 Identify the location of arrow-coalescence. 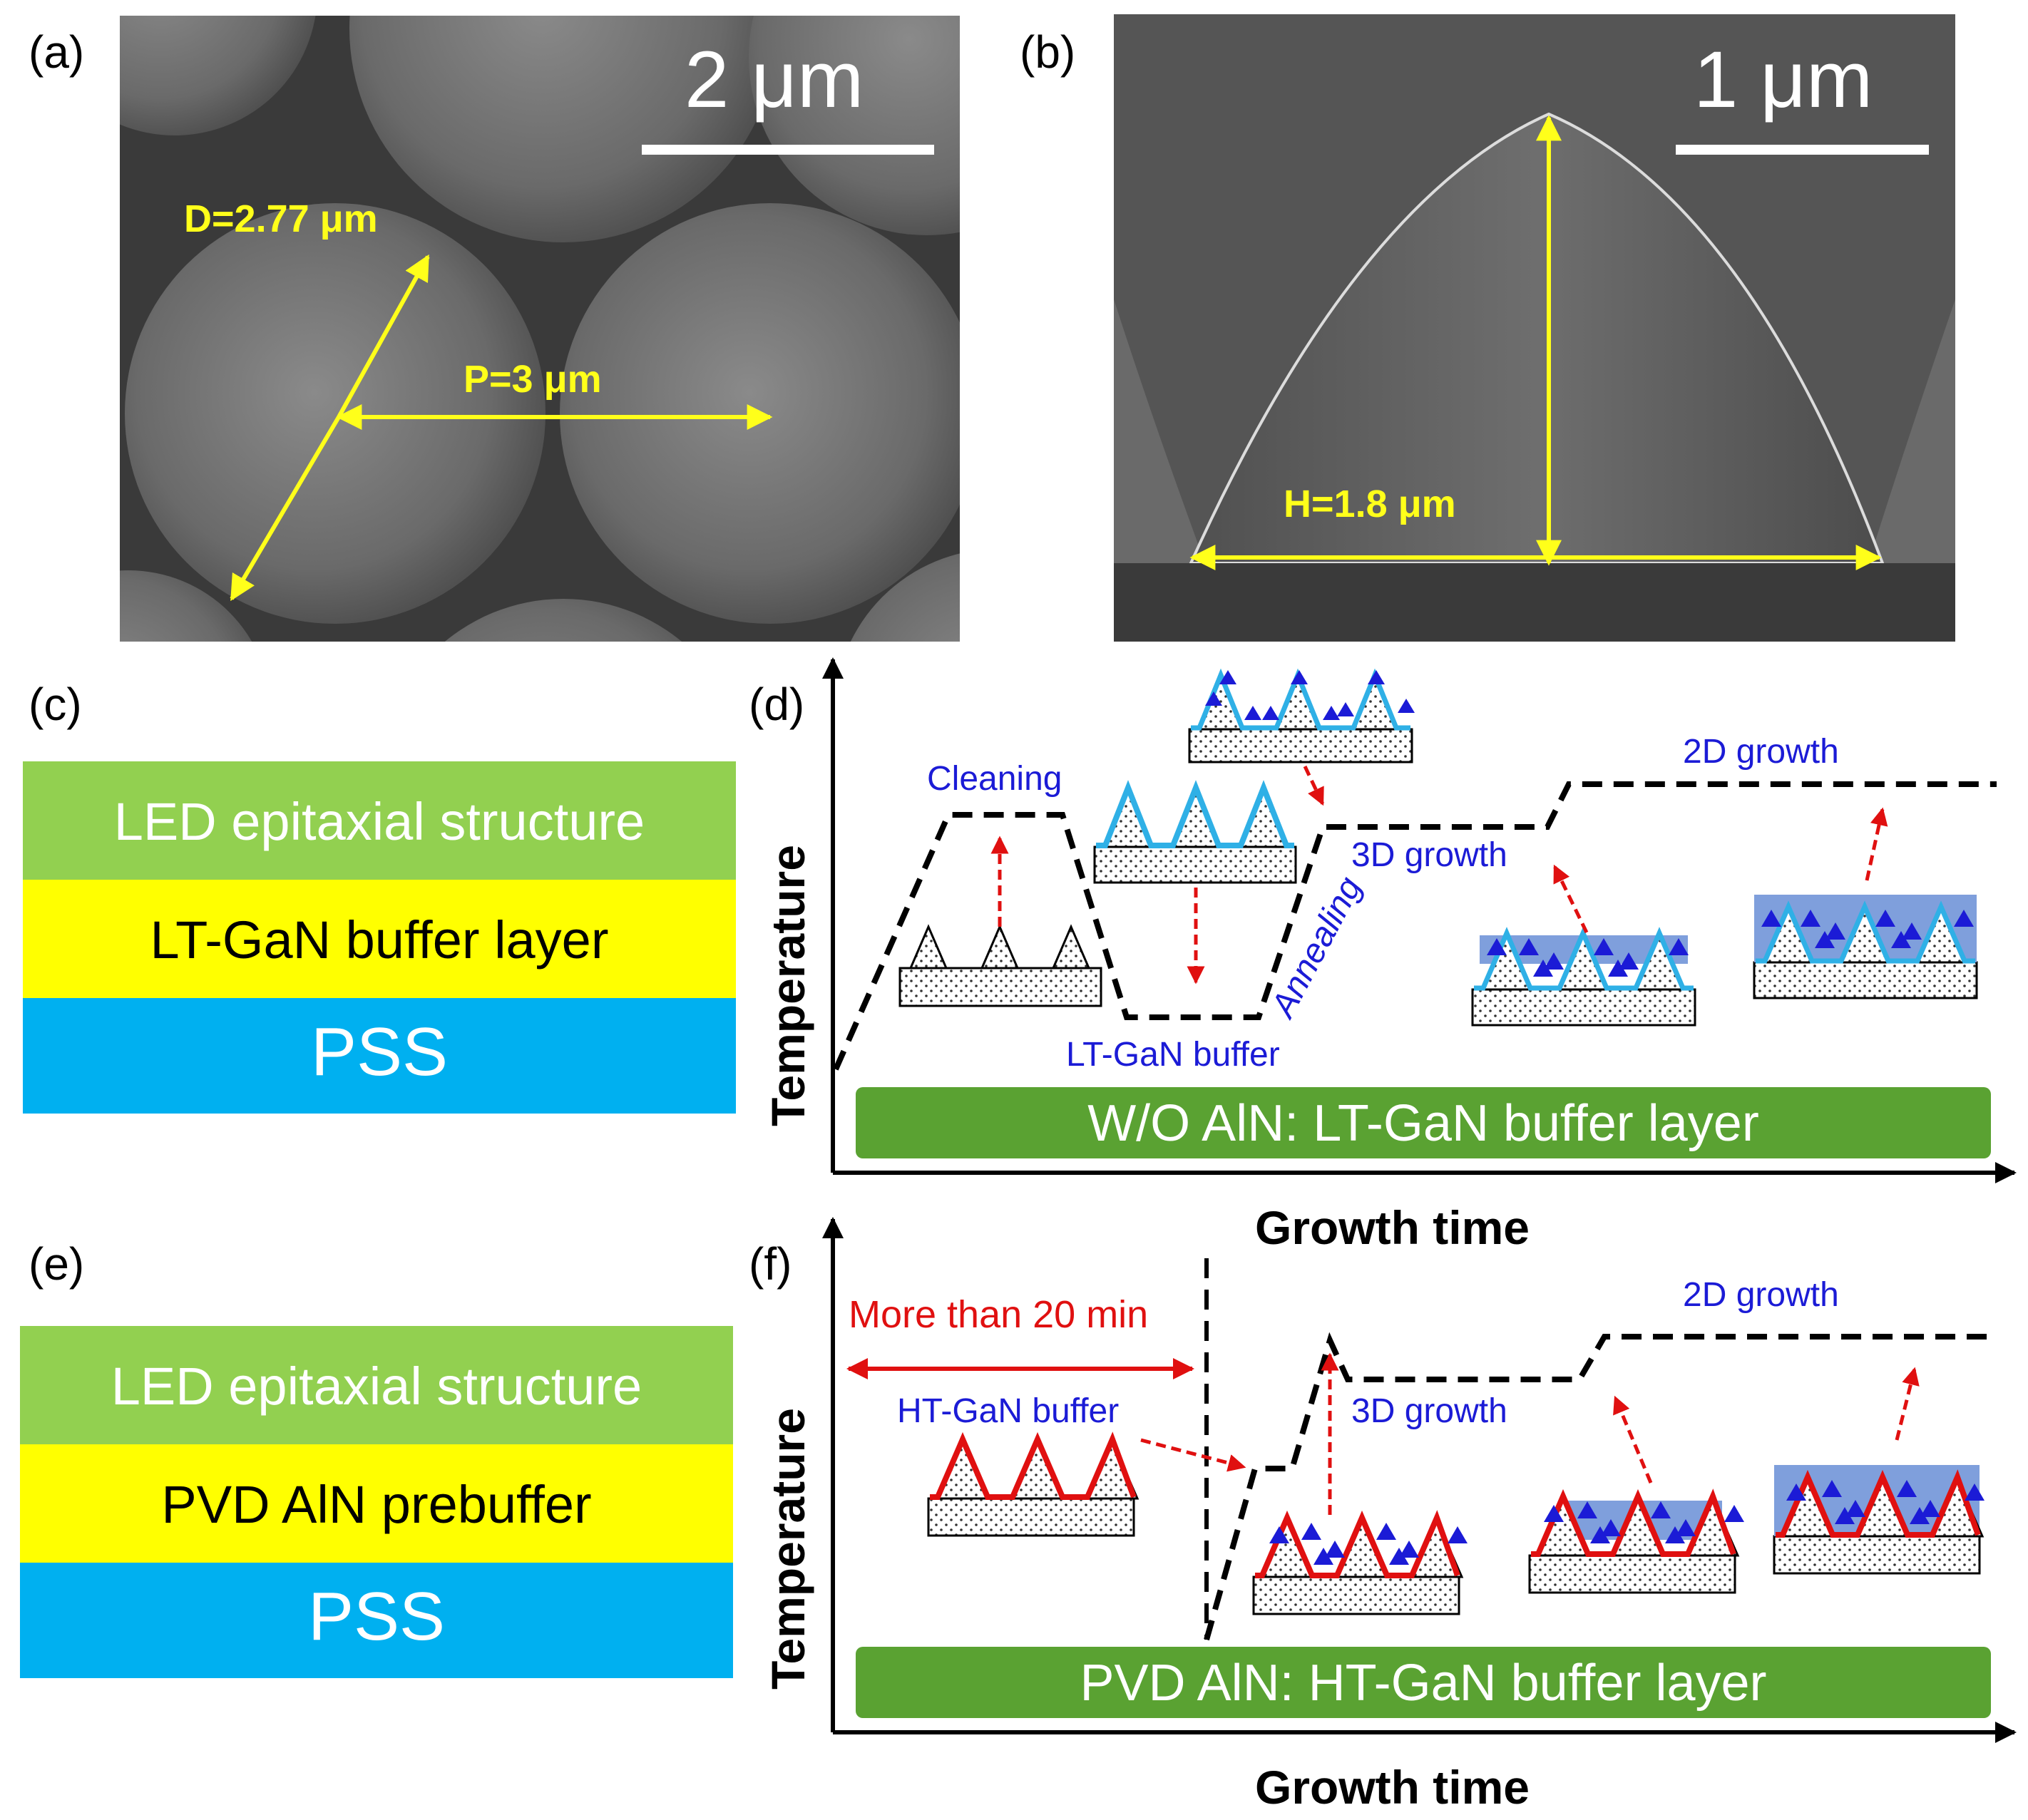
(1633, 1439).